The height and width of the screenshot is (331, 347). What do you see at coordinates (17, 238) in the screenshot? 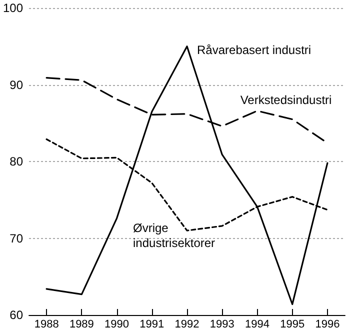
I see `y-tick-label: 70` at bounding box center [17, 238].